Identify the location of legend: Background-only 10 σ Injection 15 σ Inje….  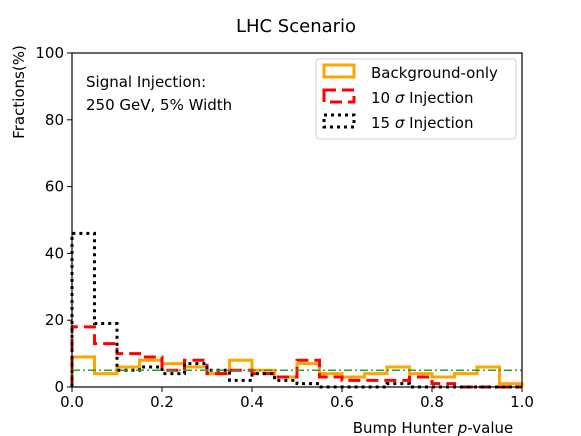
(416, 99).